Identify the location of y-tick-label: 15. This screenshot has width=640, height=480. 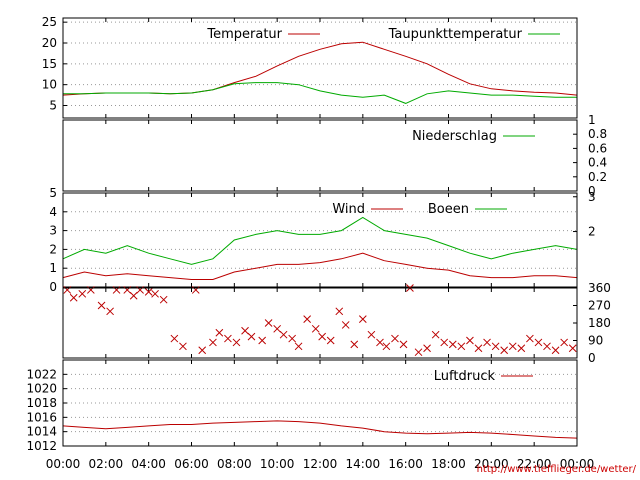
(49, 64).